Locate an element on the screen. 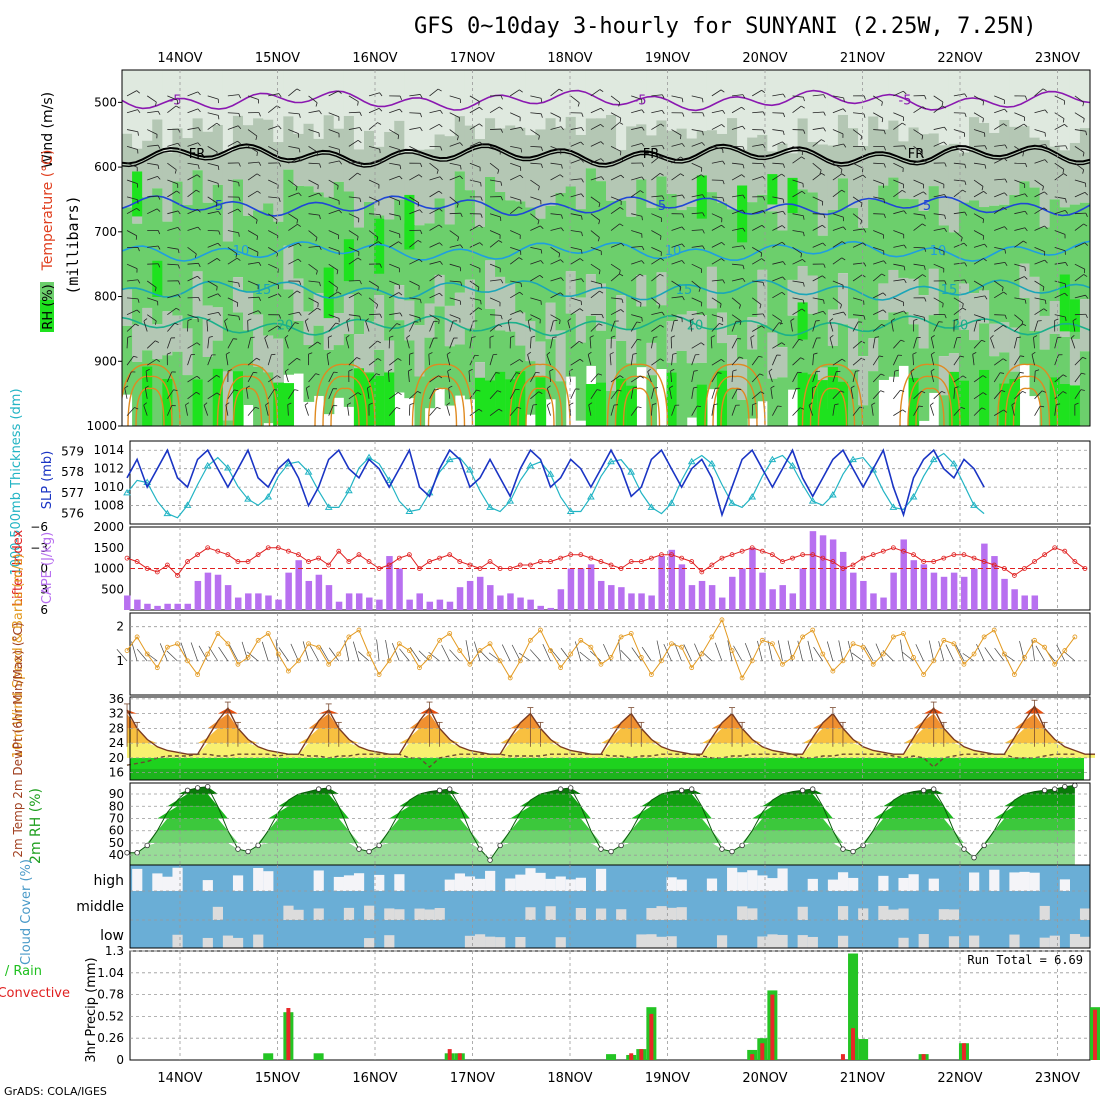 The image size is (1100, 1100). precip-tick-label: 0.26 is located at coordinates (110, 1038).